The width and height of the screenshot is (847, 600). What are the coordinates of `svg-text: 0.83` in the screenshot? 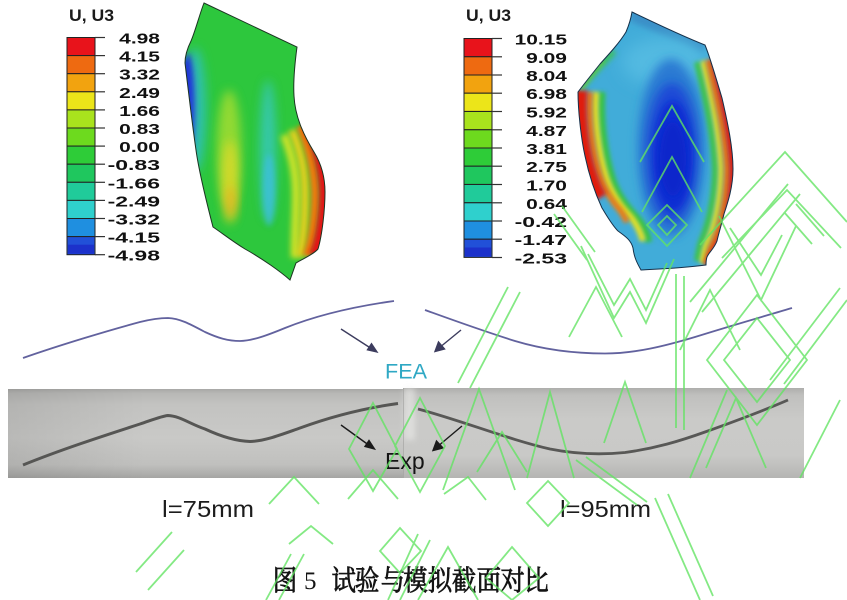 It's located at (139, 130).